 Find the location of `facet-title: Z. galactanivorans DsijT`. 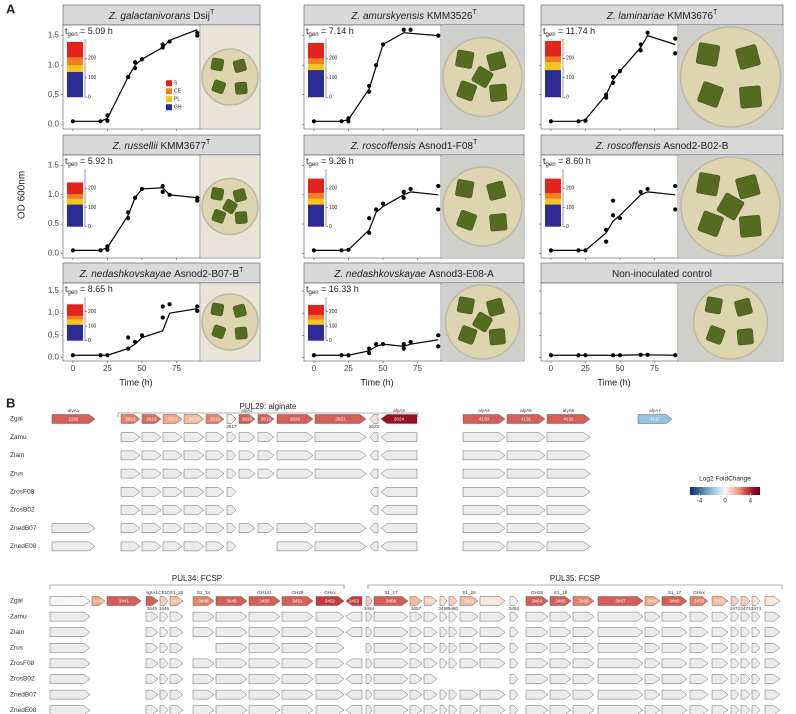

facet-title: Z. galactanivorans DsijT is located at coordinates (161, 15).